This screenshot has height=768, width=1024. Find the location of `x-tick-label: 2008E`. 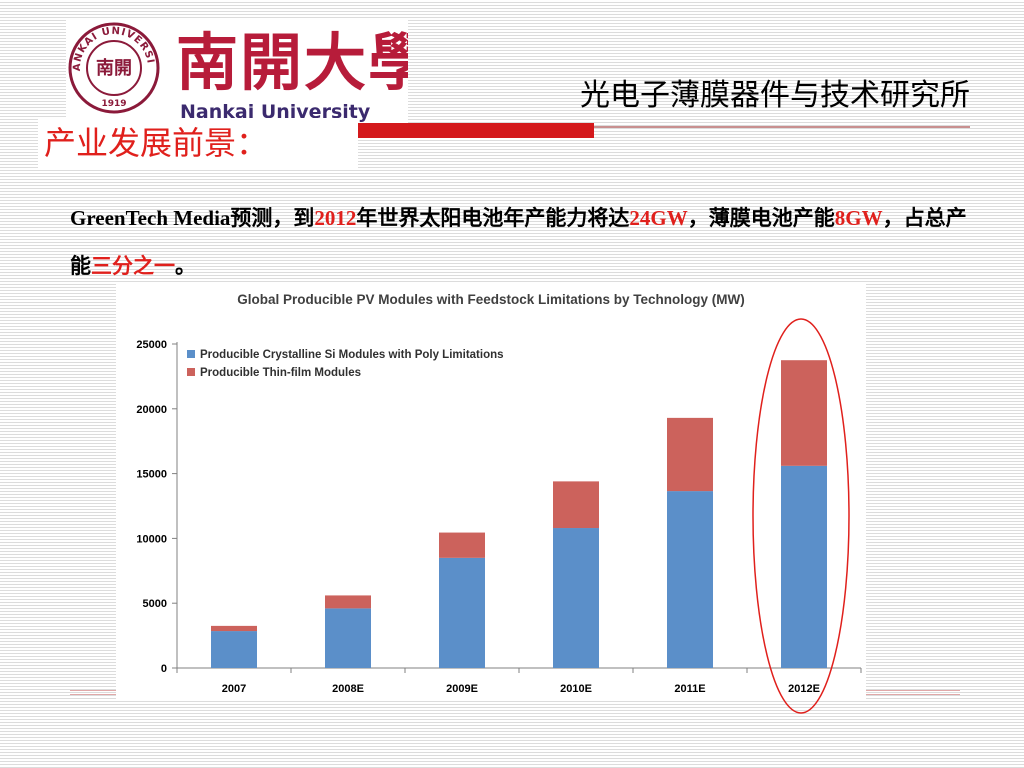

x-tick-label: 2008E is located at coordinates (348, 689).